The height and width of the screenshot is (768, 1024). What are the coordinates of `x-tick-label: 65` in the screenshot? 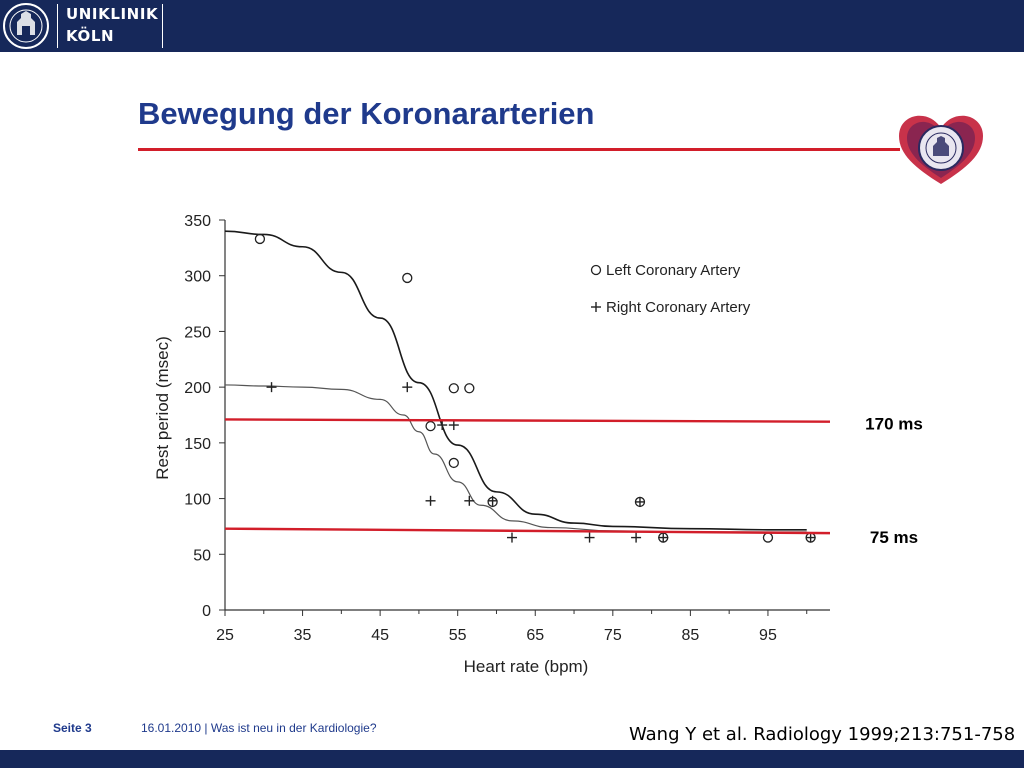 It's located at (535, 635).